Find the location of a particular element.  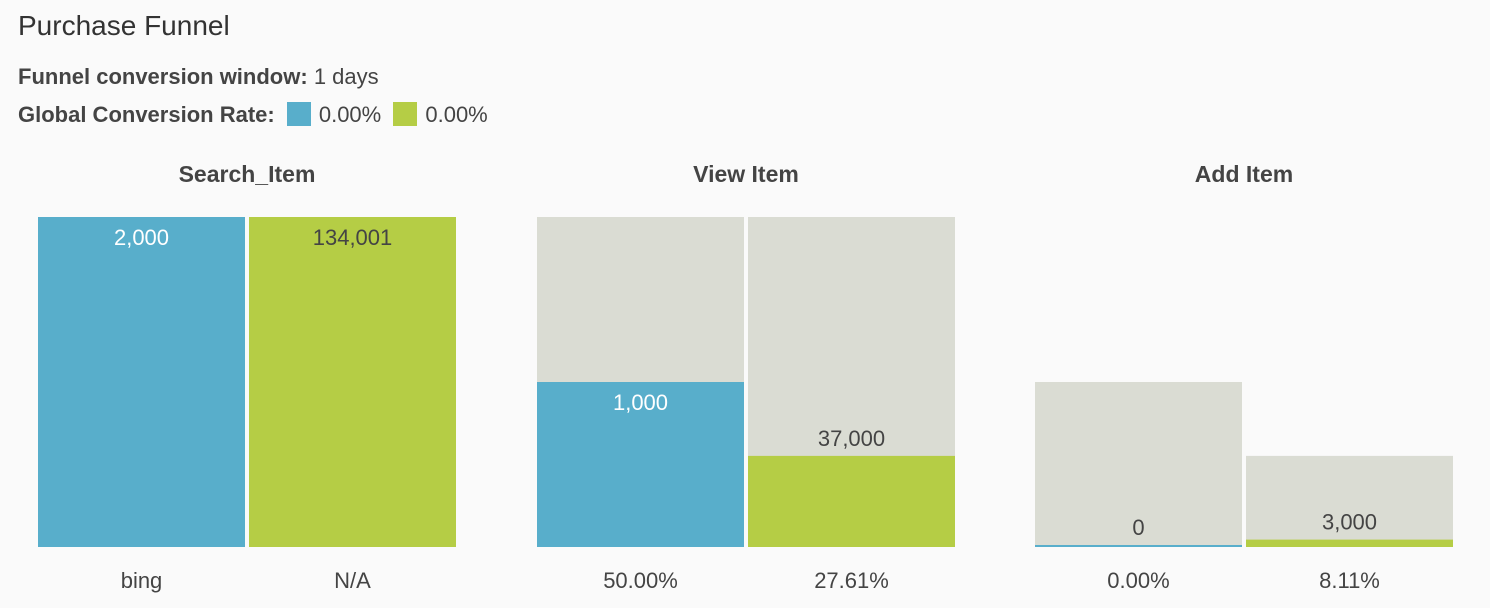

value-label: 134,001 is located at coordinates (353, 237).